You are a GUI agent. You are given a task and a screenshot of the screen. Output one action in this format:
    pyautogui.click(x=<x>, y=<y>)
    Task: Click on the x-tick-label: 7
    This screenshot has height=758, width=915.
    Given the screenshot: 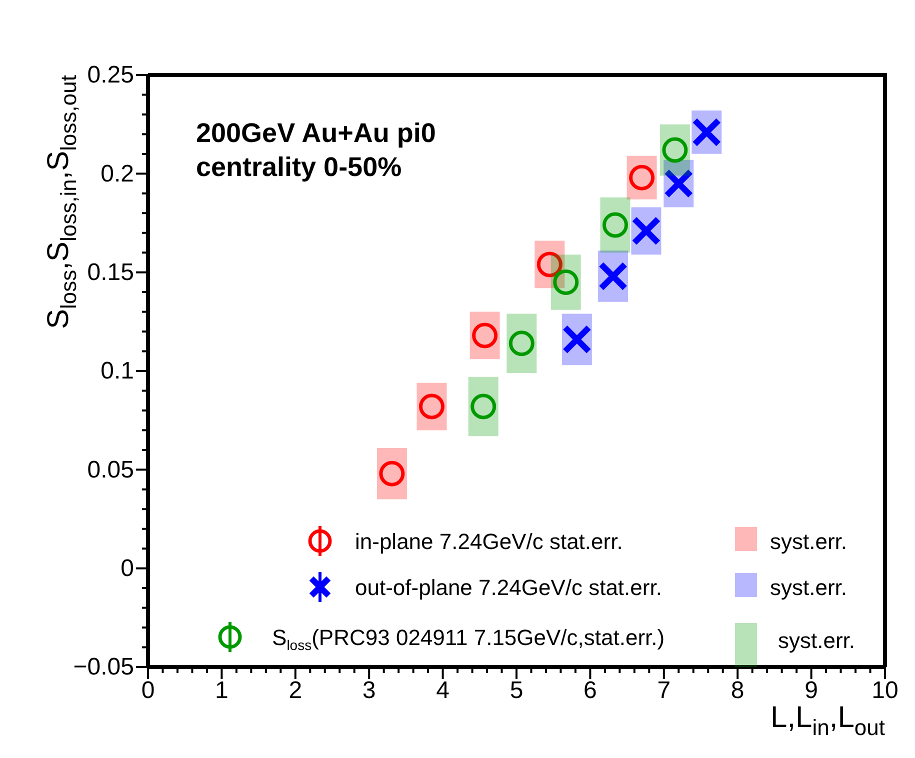 What is the action you would take?
    pyautogui.click(x=664, y=690)
    